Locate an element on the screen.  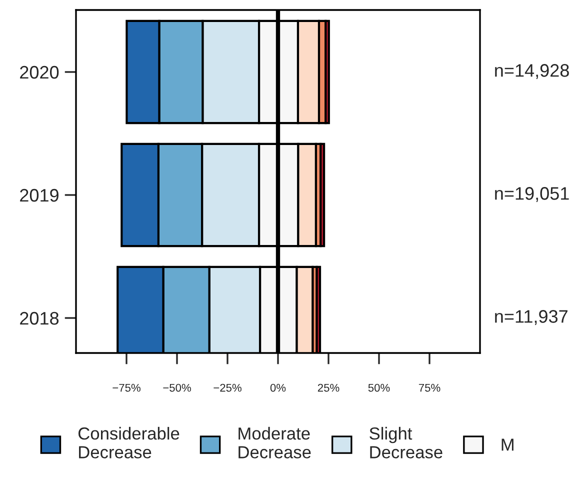
legend-label: M is located at coordinates (508, 444).